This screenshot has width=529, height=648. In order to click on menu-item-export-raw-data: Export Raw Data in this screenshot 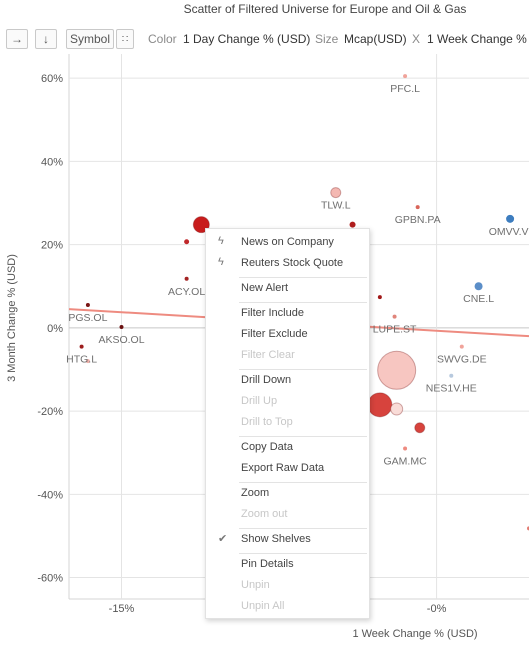, I will do `click(287, 469)`.